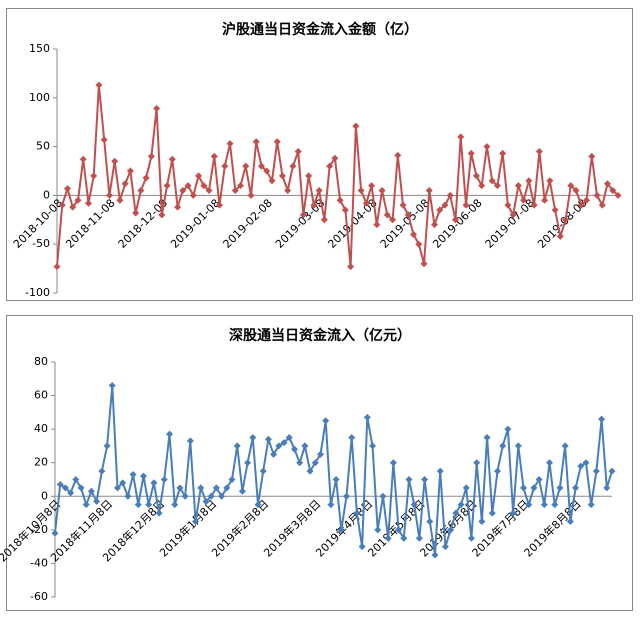 The image size is (640, 617). What do you see at coordinates (320, 335) in the screenshot?
I see `chart-title: 深股通当日资金流入（亿元）` at bounding box center [320, 335].